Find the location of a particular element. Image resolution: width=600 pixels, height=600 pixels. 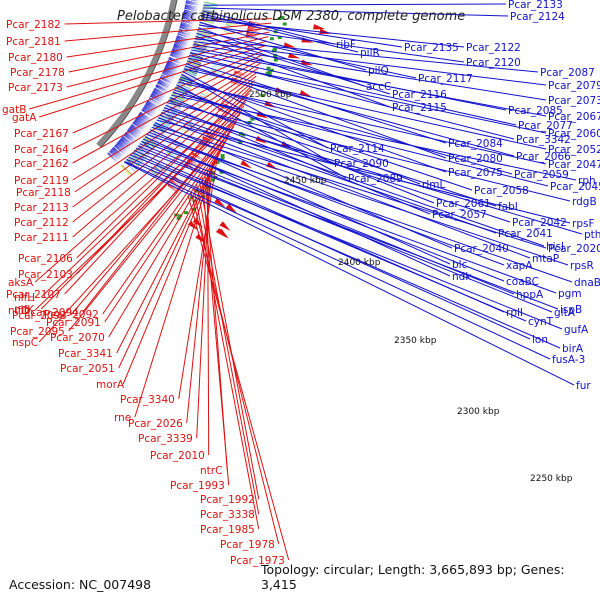

gene-label-right: Pcar_2042 is located at coordinates (539, 223).